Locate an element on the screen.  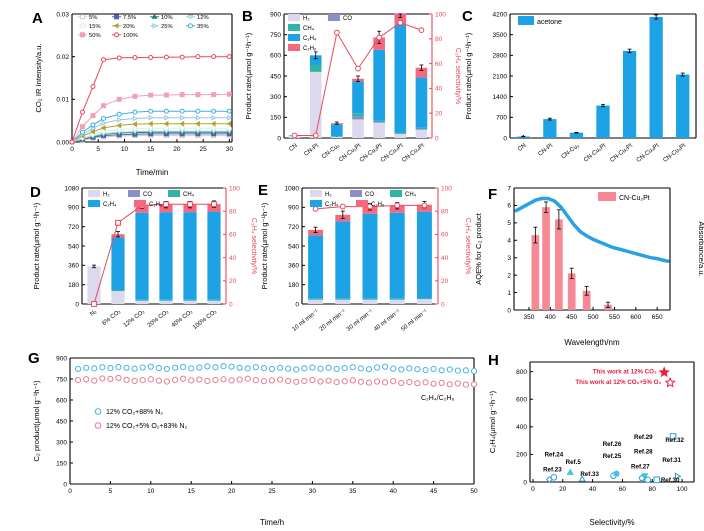
svg-text: CN-Cu₁Pt is located at coordinates (595, 153).